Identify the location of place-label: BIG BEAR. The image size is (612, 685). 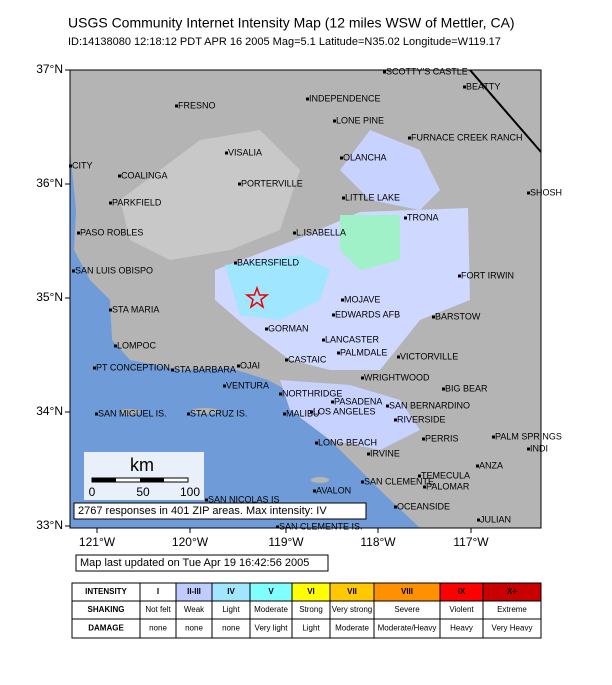
(466, 388).